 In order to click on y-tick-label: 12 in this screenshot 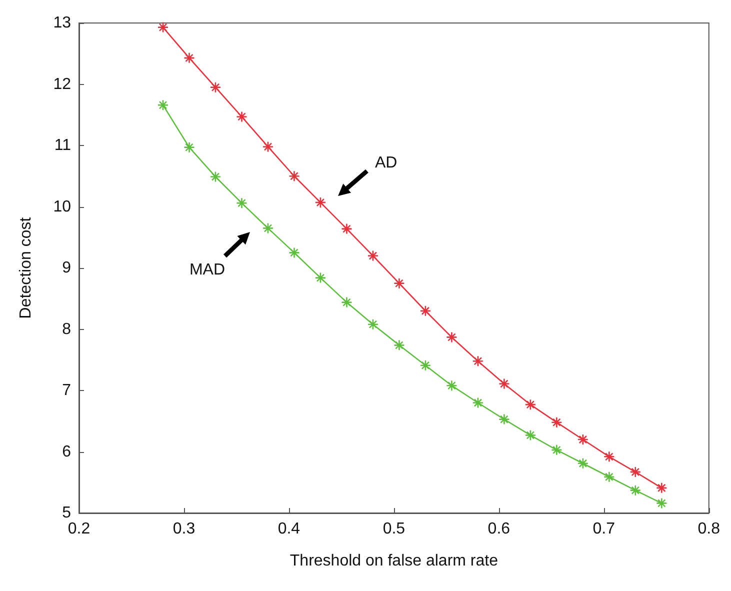, I will do `click(62, 84)`.